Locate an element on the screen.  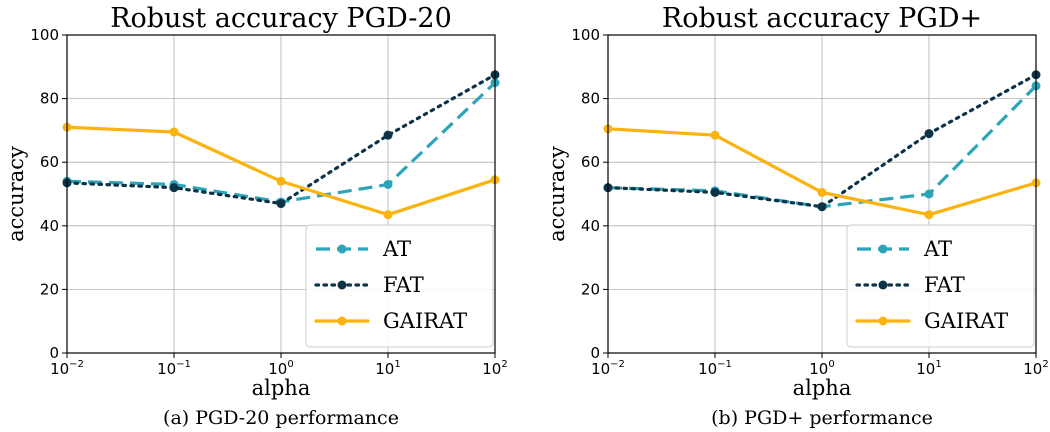
chart-caption: (a) PGD-20 performance is located at coordinates (281, 418).